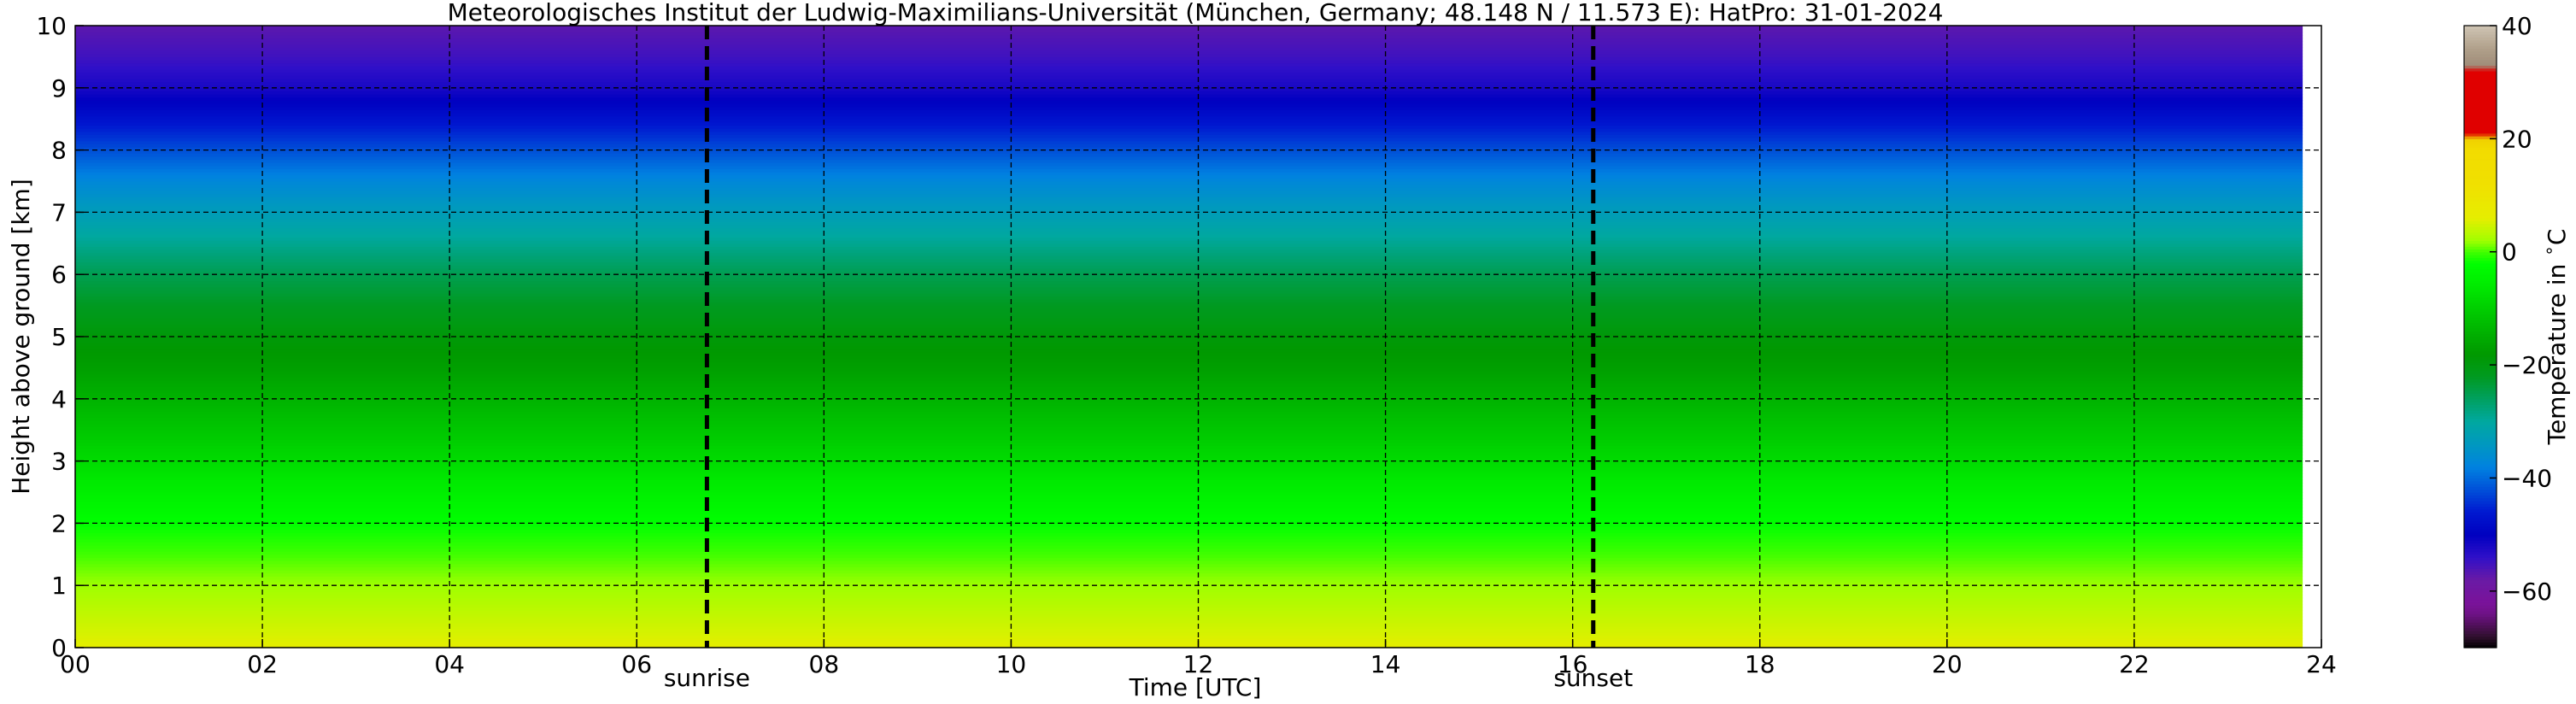 This screenshot has width=2576, height=704. Describe the element at coordinates (824, 664) in the screenshot. I see `x-tick-label: 08` at that location.